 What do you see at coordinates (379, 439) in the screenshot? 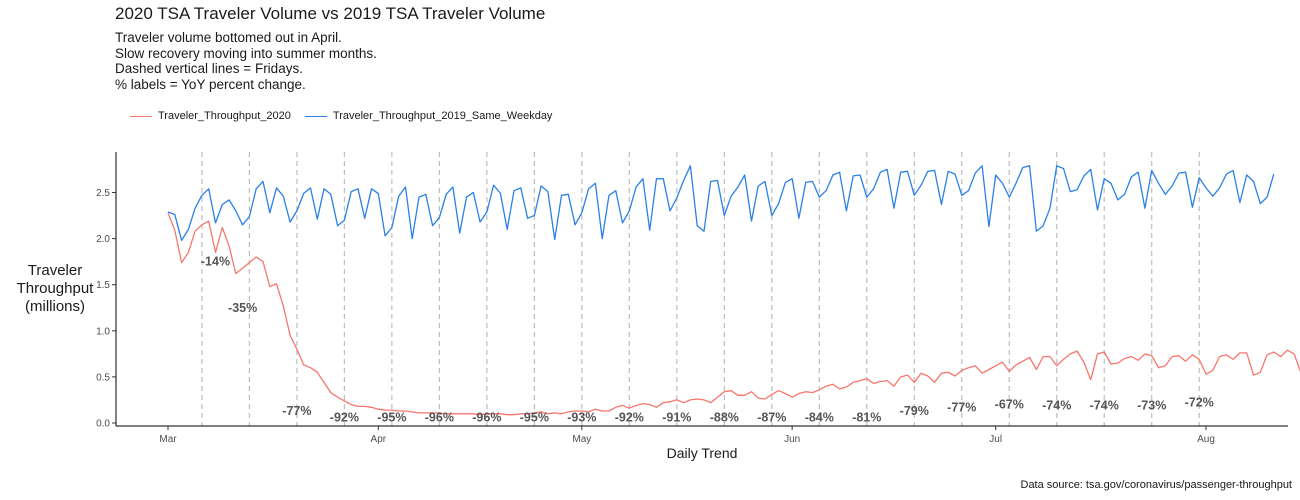
I see `x-tick-label: Apr` at bounding box center [379, 439].